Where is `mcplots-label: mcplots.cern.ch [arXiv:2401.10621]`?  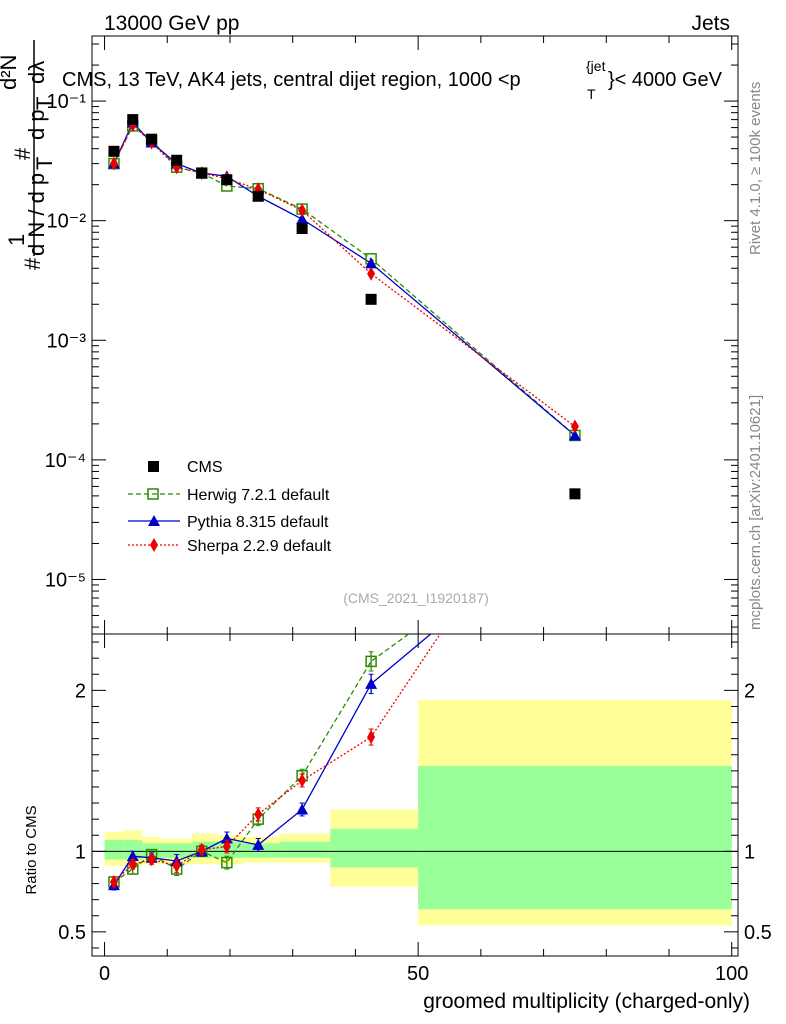
mcplots-label: mcplots.cern.ch [arXiv:2401.10621] is located at coordinates (755, 512).